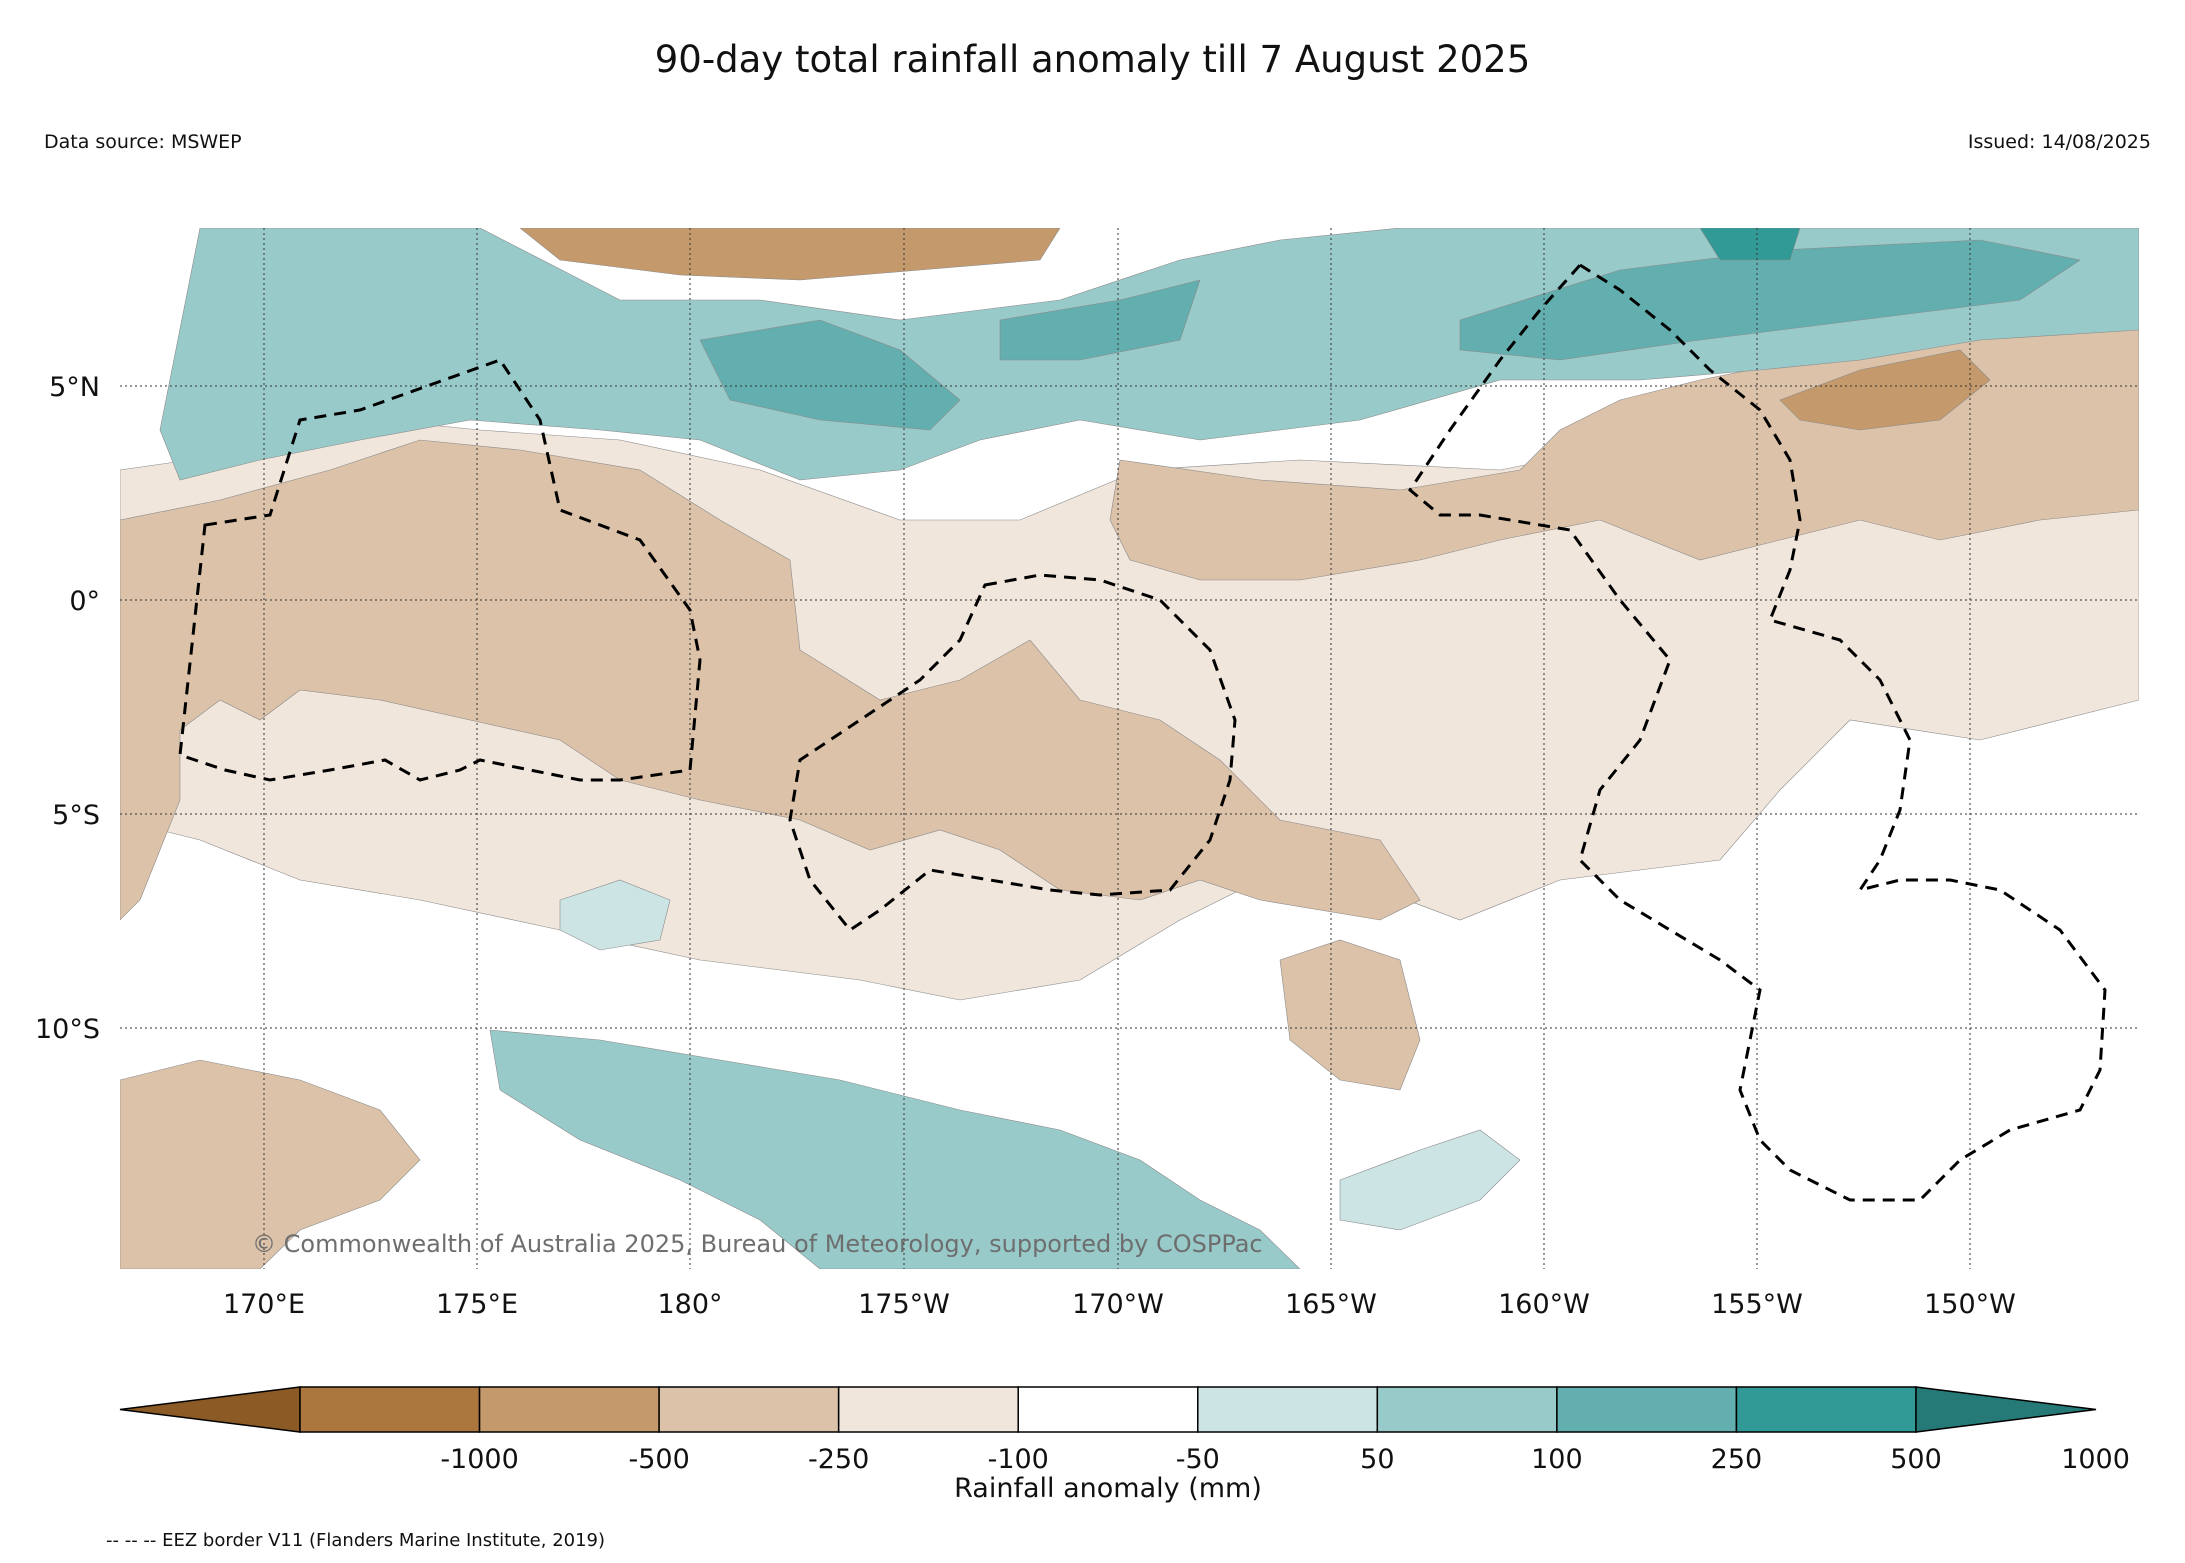  I want to click on colorbar-tick-label: -100, so click(1018, 1459).